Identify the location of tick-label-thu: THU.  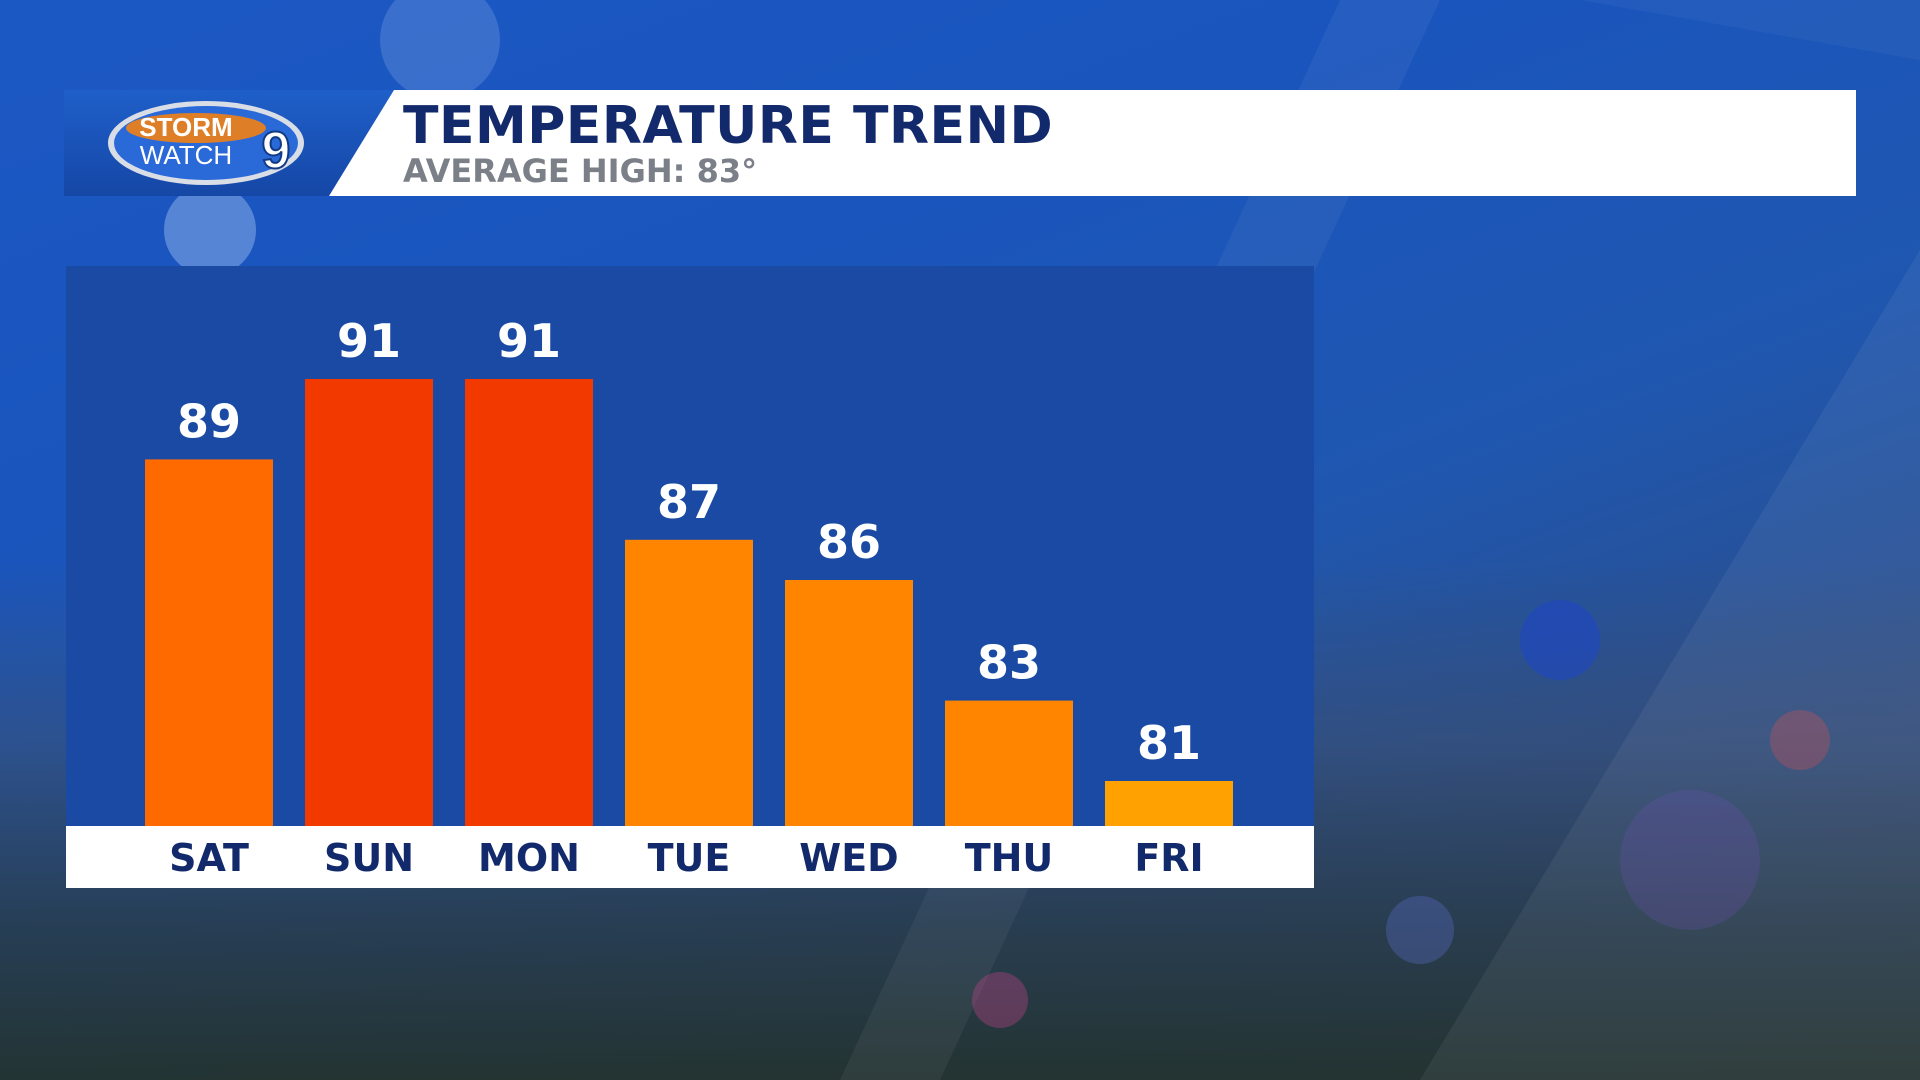
(1009, 858).